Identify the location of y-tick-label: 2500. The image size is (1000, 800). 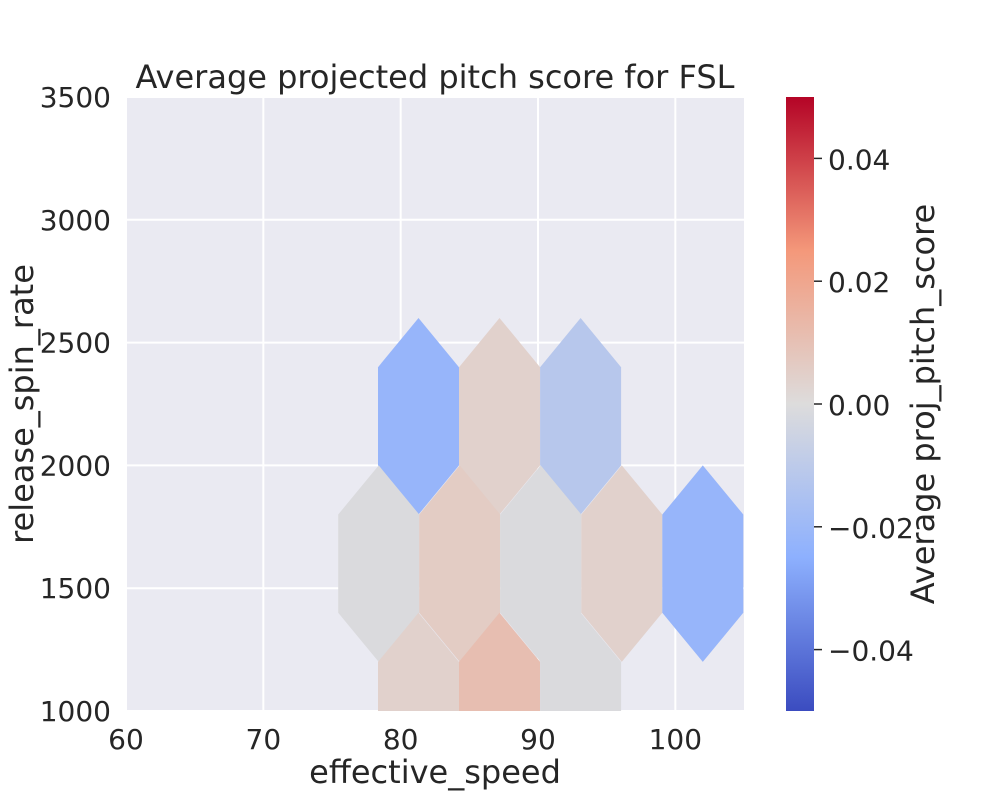
(75, 343).